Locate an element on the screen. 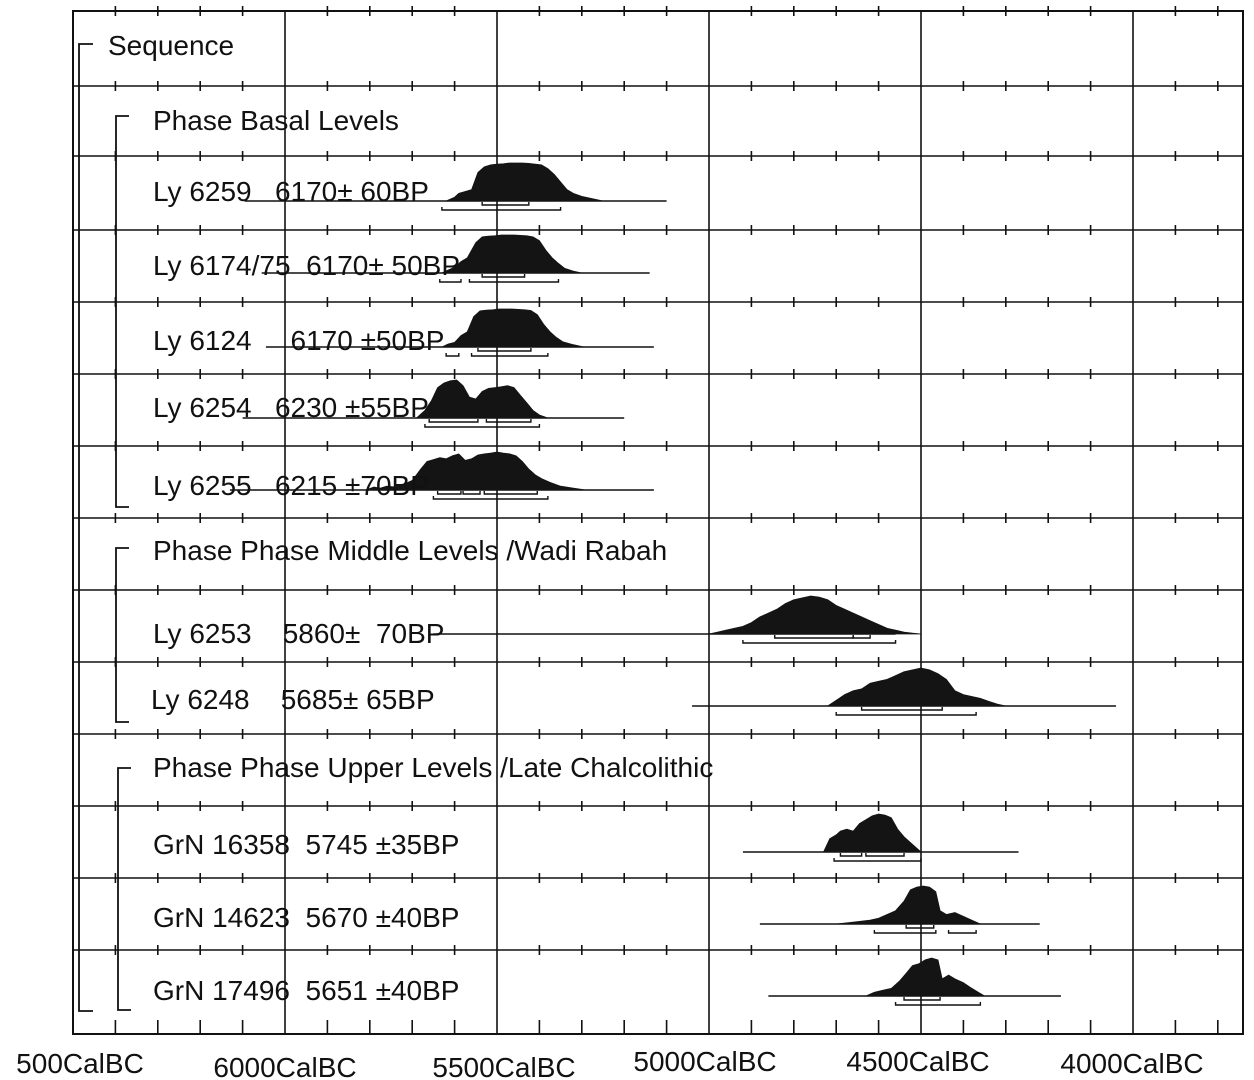 The width and height of the screenshot is (1254, 1080). group-header-label: Sequence is located at coordinates (171, 45).